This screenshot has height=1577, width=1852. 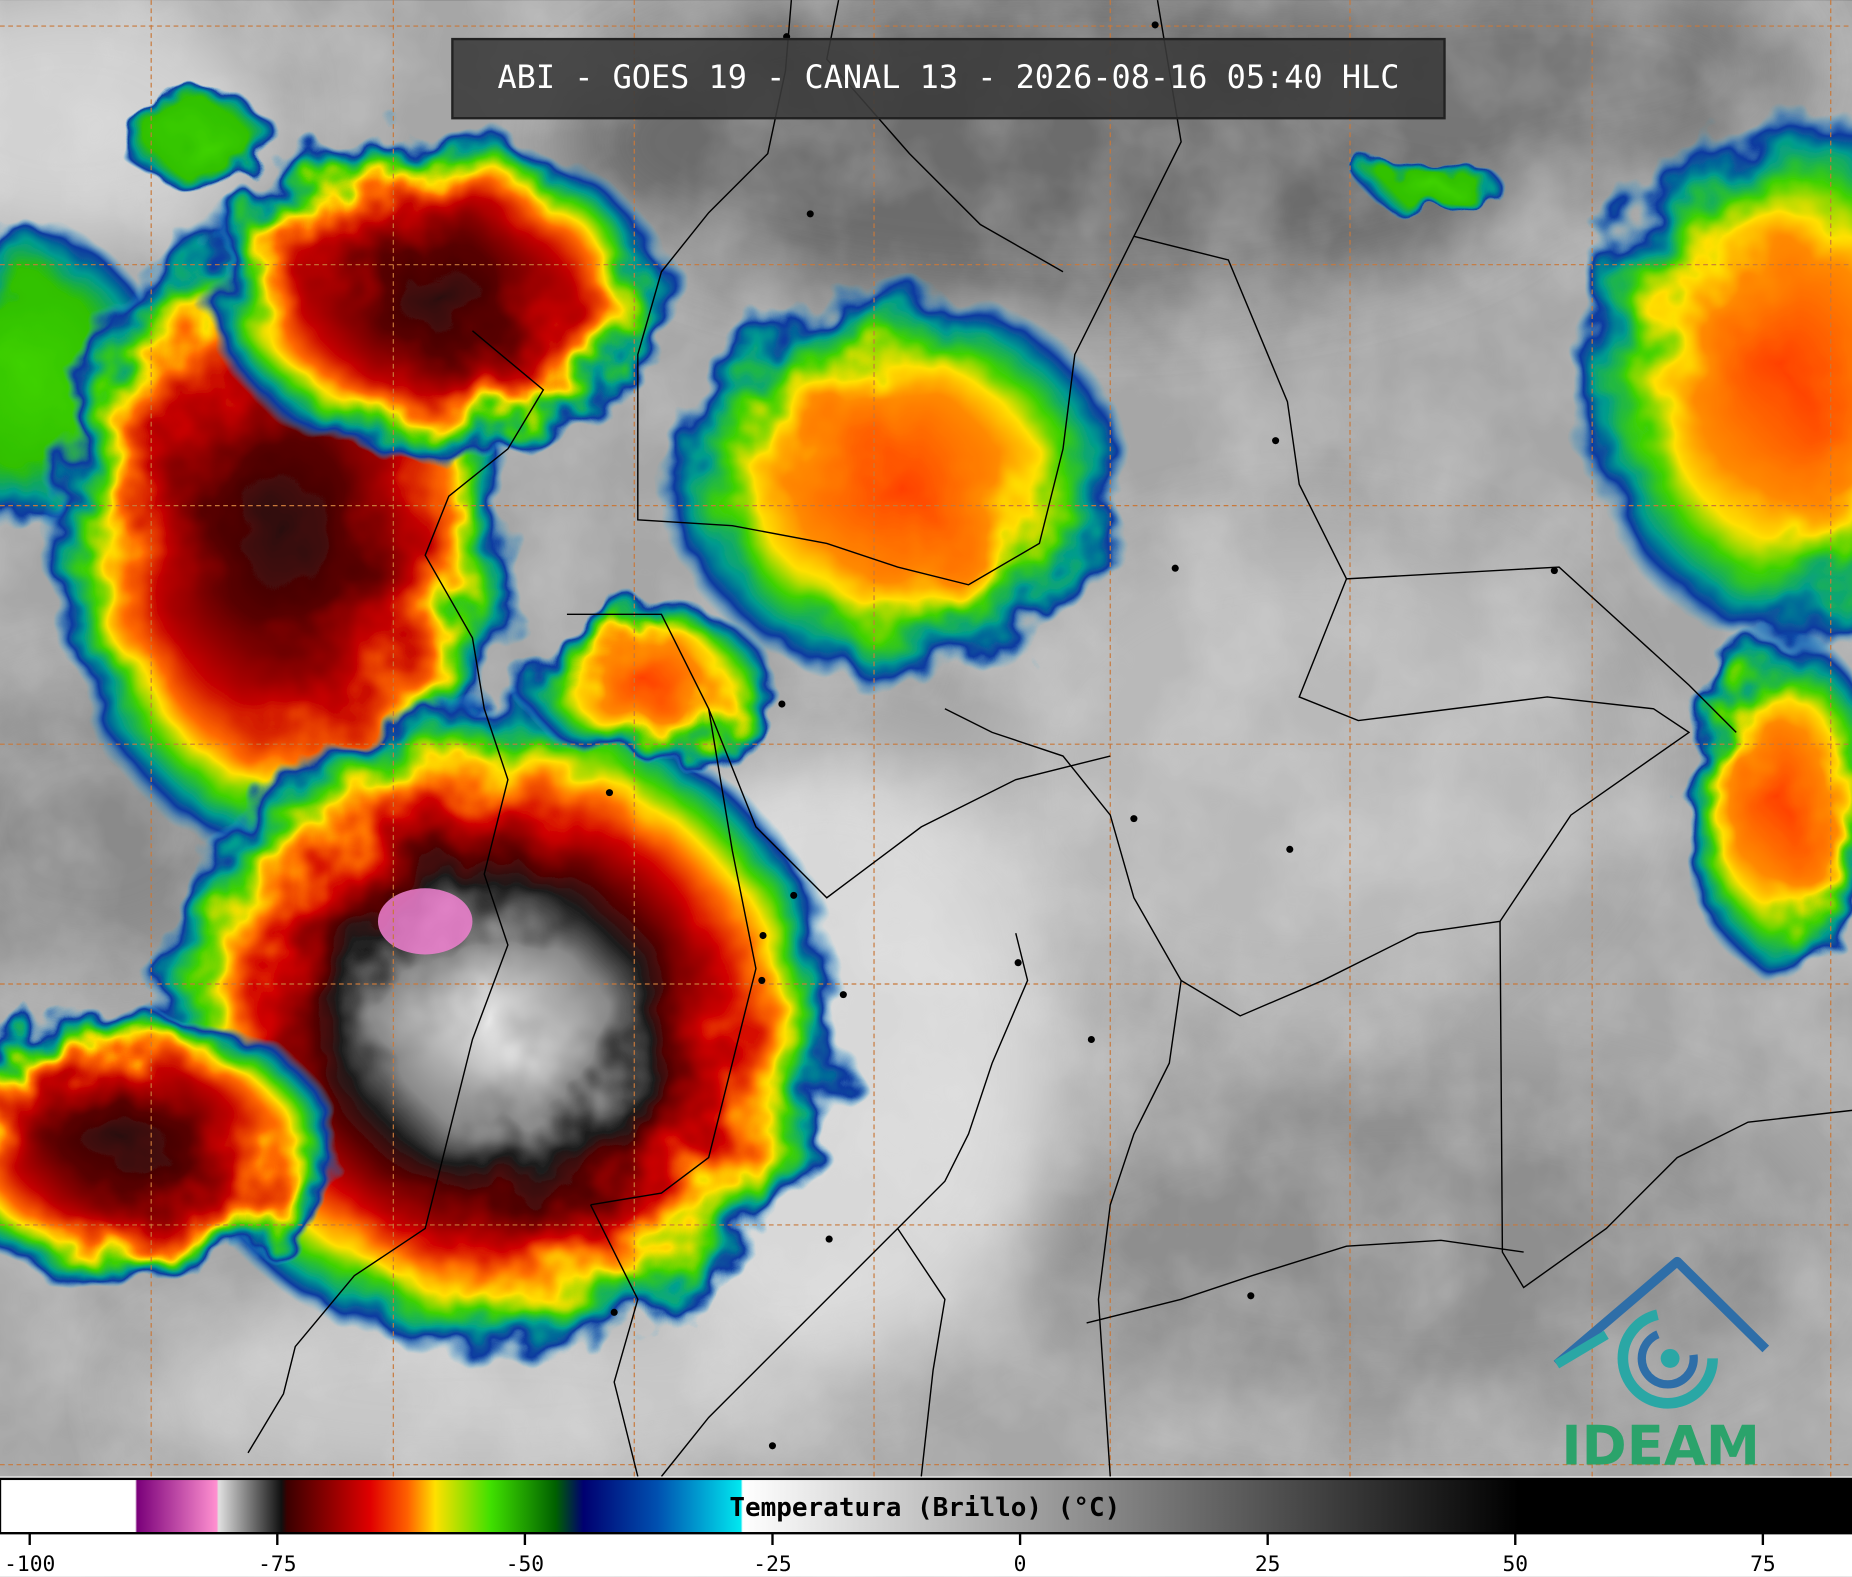 What do you see at coordinates (1661, 1367) in the screenshot?
I see `ideam-logo: IDEAM` at bounding box center [1661, 1367].